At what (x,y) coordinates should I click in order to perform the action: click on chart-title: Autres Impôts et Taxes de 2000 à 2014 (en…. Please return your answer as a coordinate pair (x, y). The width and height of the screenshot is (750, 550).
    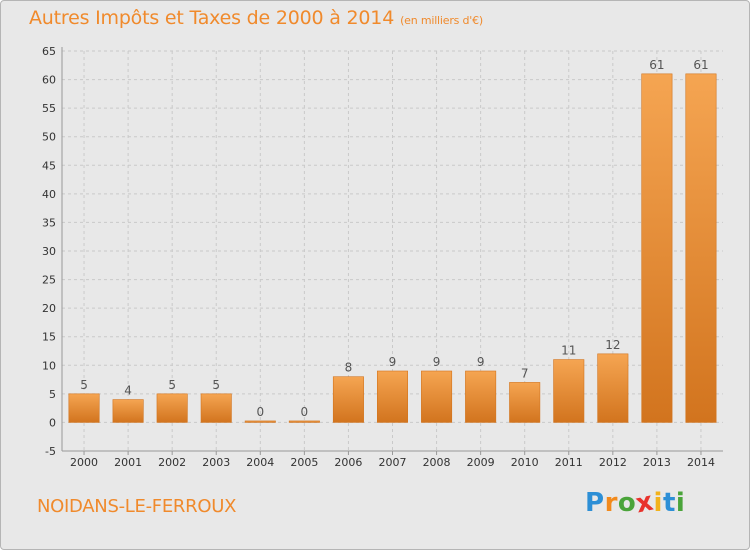
    Looking at the image, I should click on (256, 18).